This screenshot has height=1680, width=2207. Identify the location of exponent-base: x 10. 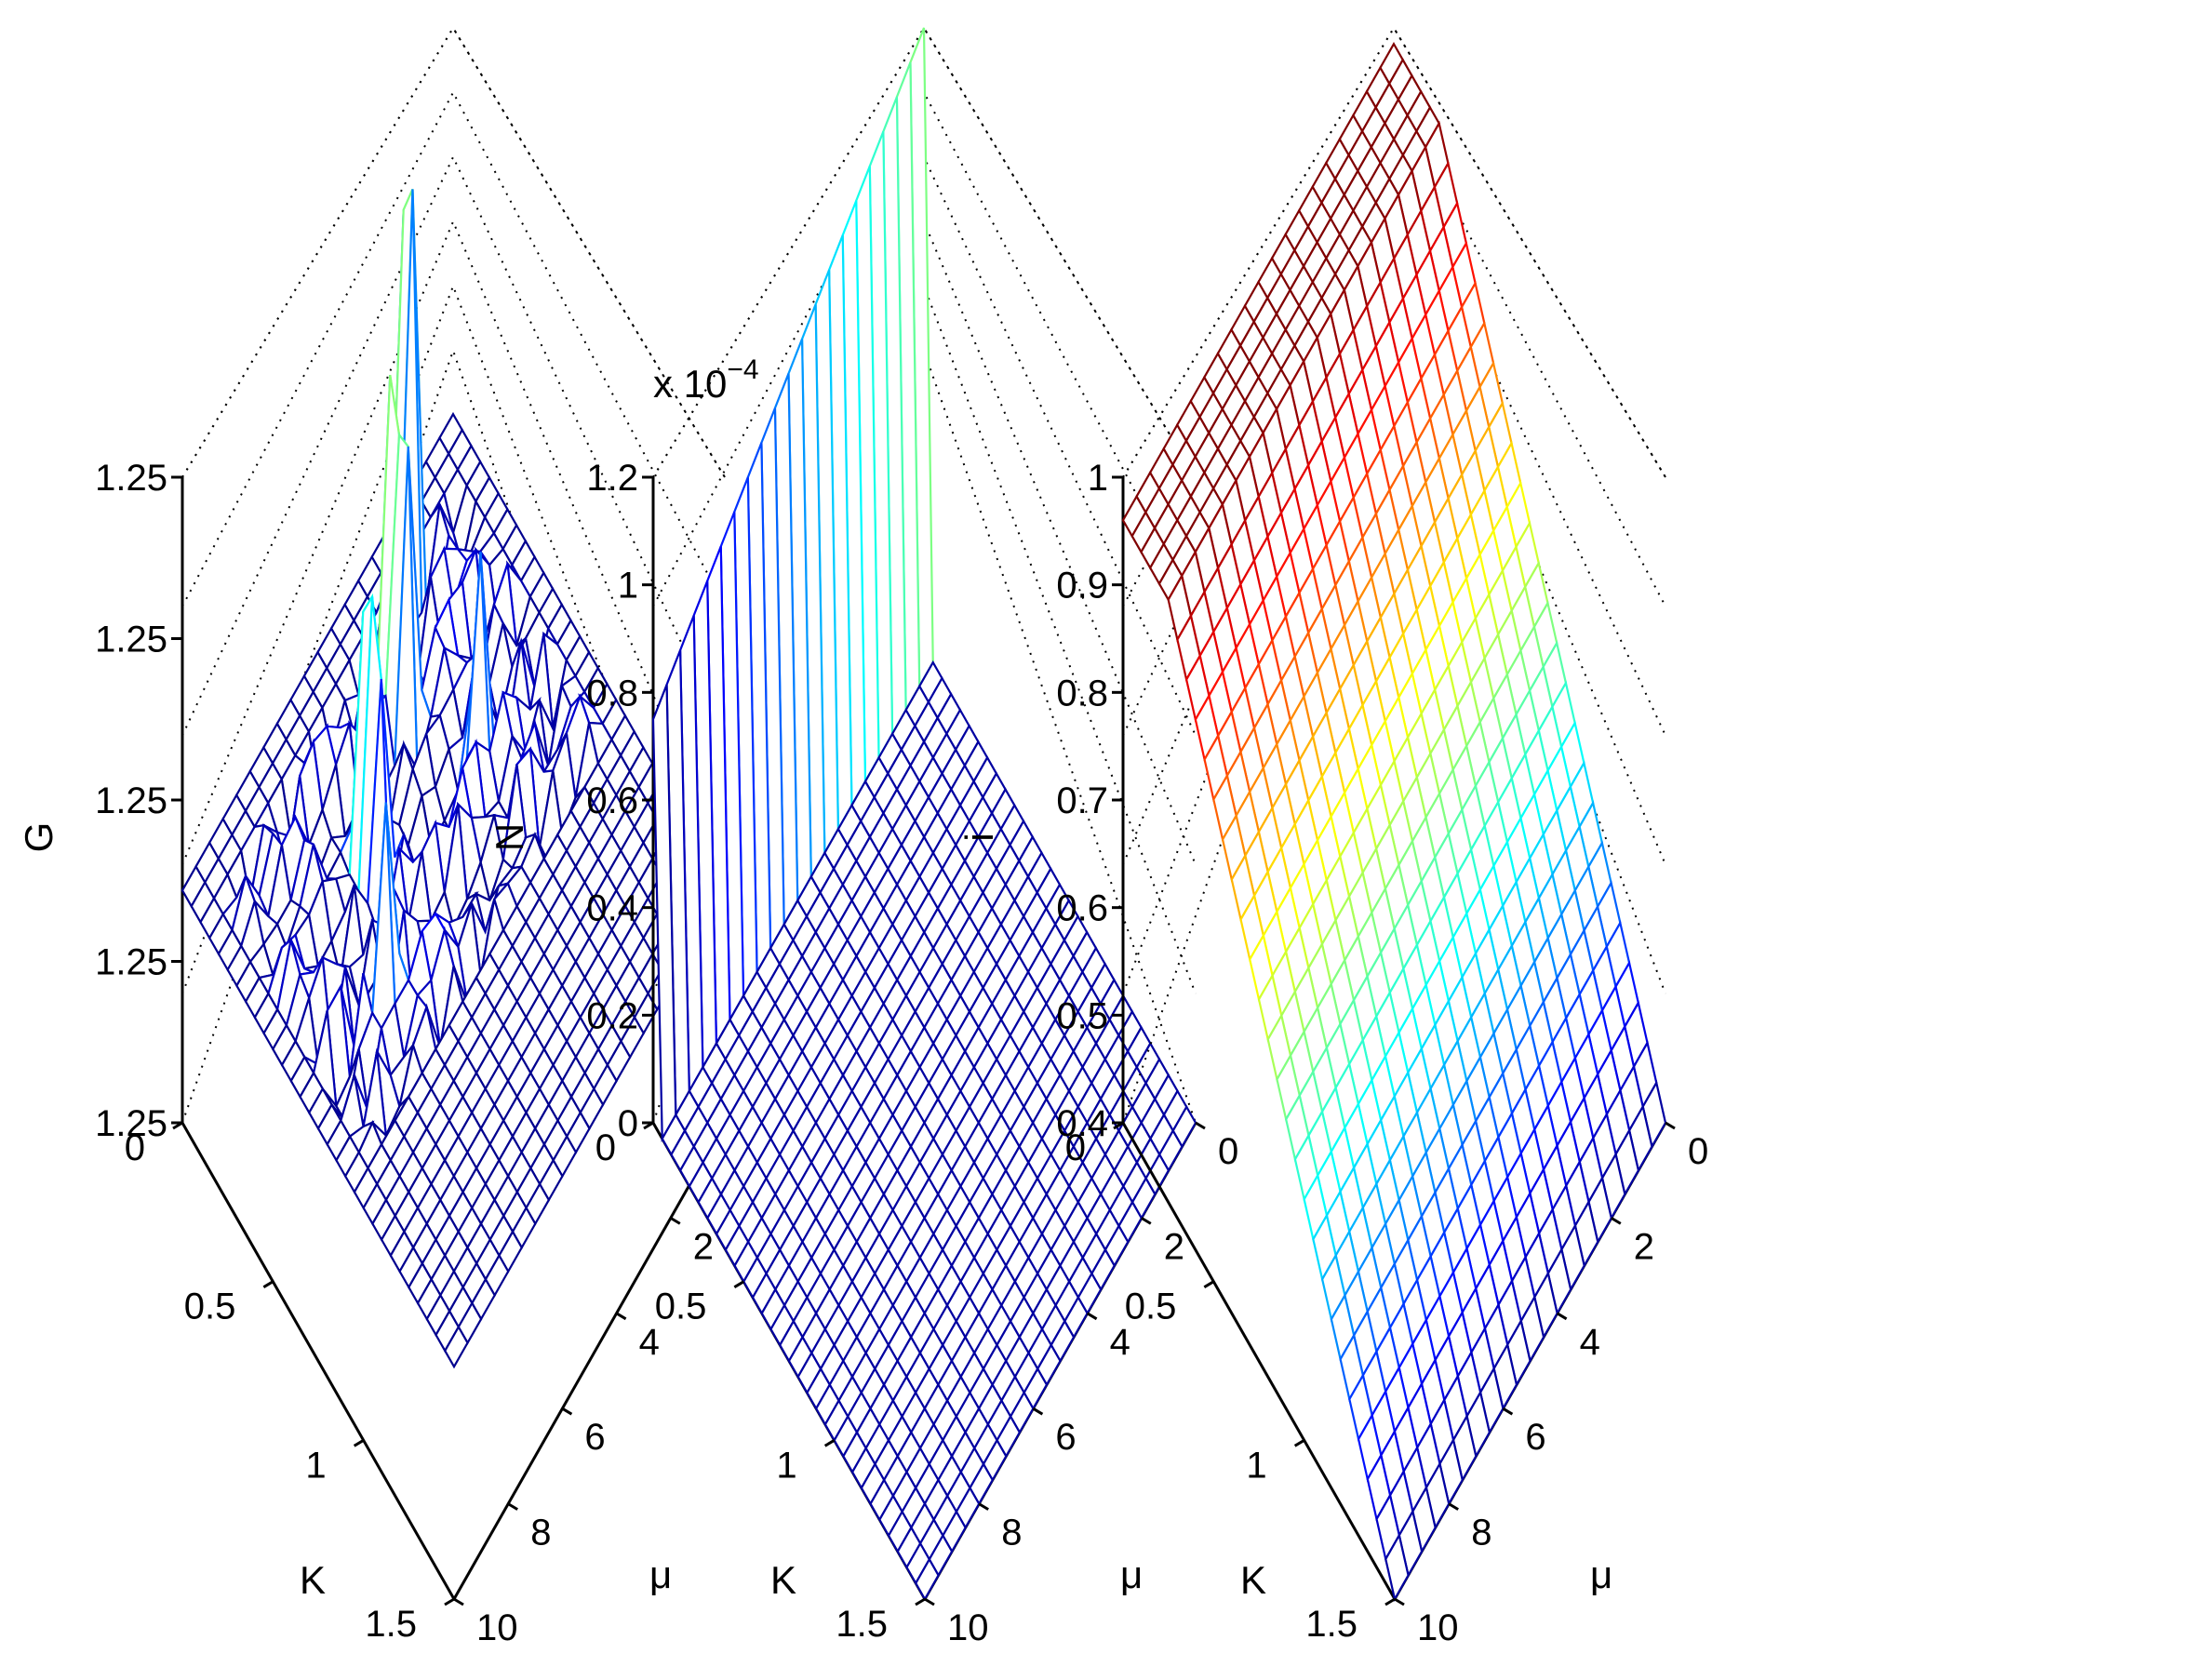
(690, 384).